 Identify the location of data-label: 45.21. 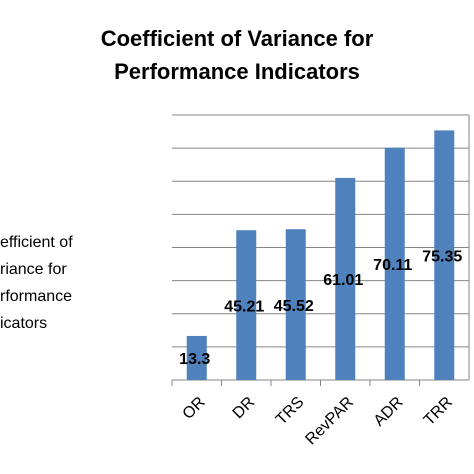
(244, 306).